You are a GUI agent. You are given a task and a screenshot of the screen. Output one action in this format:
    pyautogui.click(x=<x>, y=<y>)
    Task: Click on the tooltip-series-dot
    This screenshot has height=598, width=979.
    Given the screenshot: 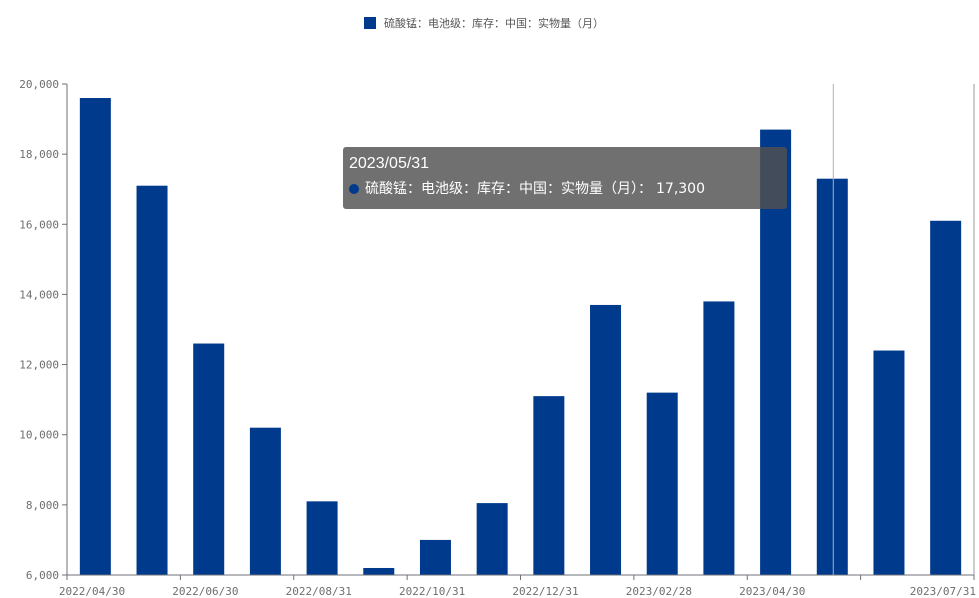 What is the action you would take?
    pyautogui.click(x=354, y=189)
    